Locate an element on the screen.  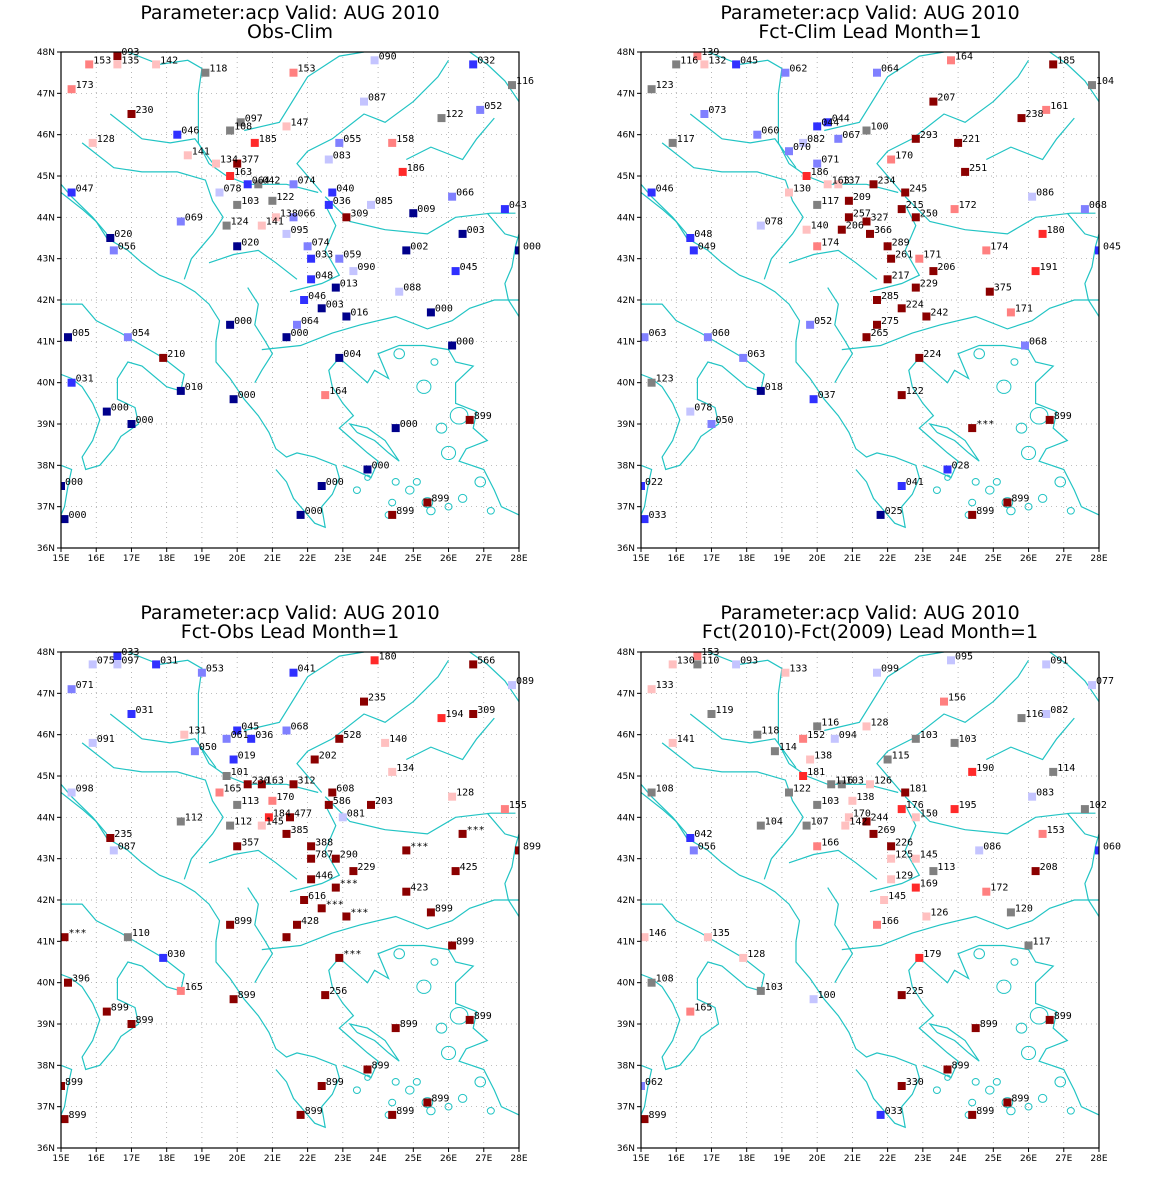
lon-tick-label: 21E is located at coordinates (852, 1159).